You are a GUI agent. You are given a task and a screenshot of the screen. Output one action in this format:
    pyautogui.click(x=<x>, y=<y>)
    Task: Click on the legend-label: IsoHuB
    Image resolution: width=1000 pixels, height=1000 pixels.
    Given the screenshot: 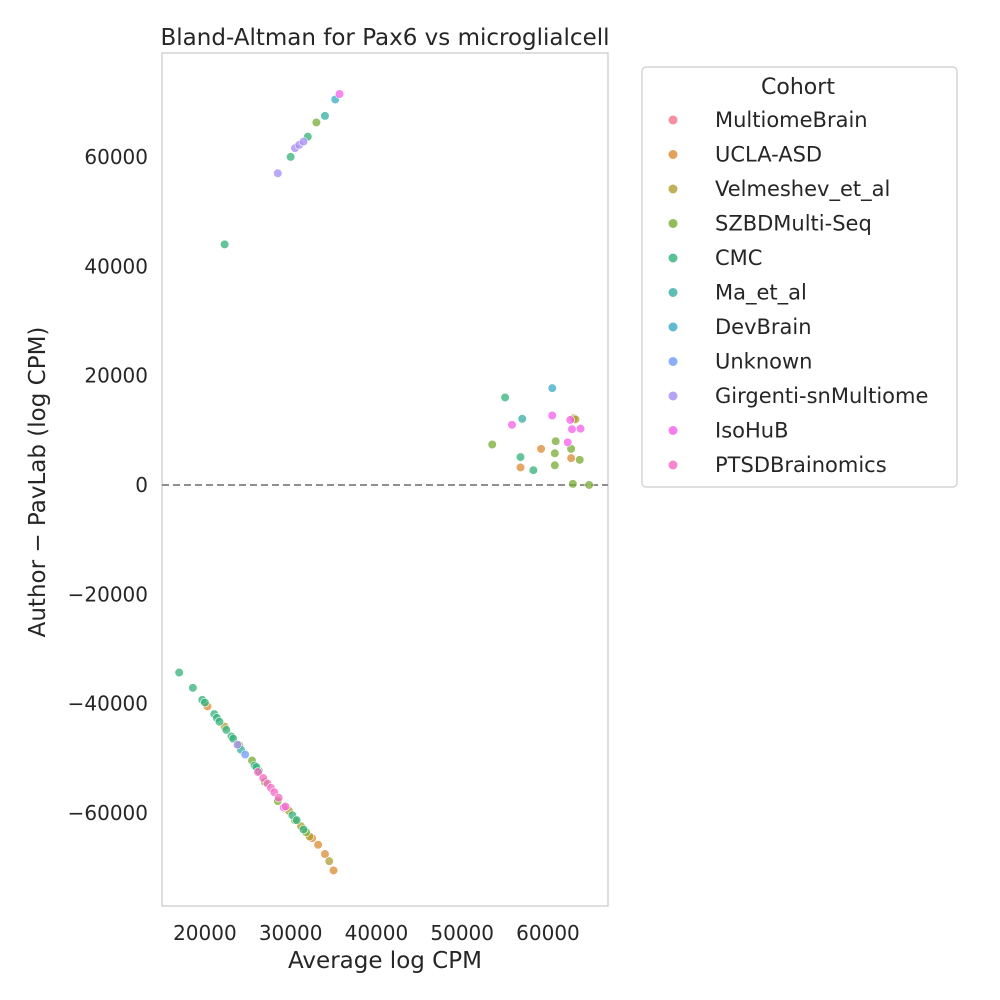 What is the action you would take?
    pyautogui.click(x=752, y=431)
    